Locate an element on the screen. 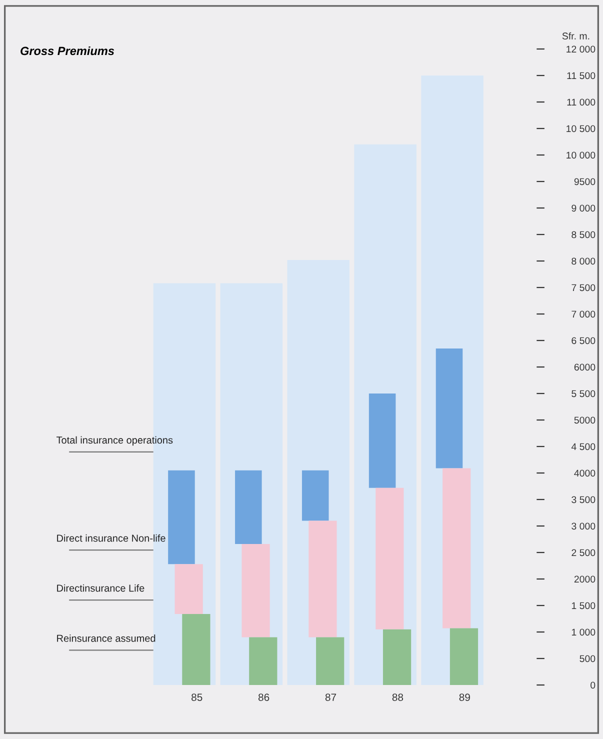 Image resolution: width=603 pixels, height=739 pixels. y-tick-label: 4 500 is located at coordinates (583, 446).